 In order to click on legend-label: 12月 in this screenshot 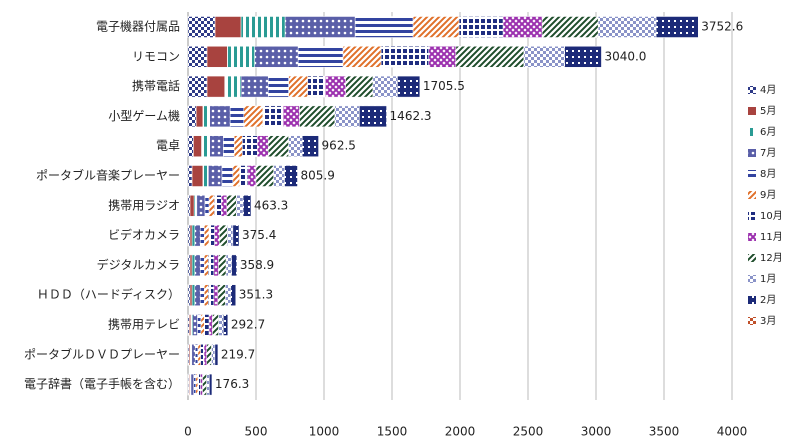, I will do `click(771, 258)`.